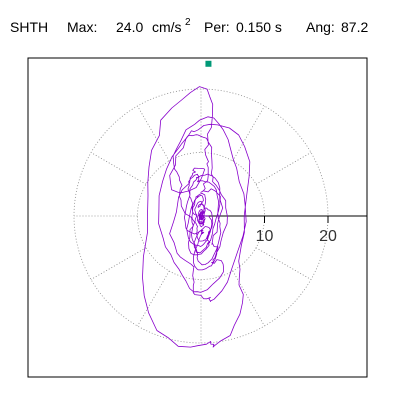  I want to click on header-ang-label: Ang:, so click(320, 27).